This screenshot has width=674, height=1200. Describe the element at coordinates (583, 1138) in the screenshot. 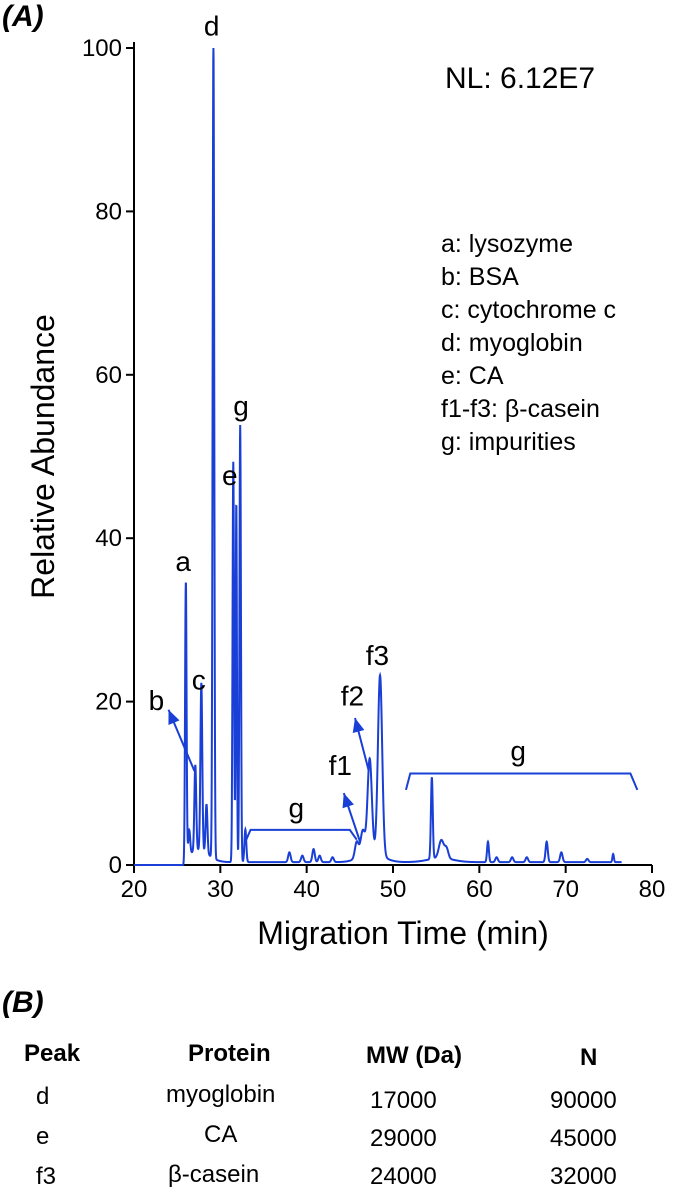

I see `table-cell-n: 45000` at that location.